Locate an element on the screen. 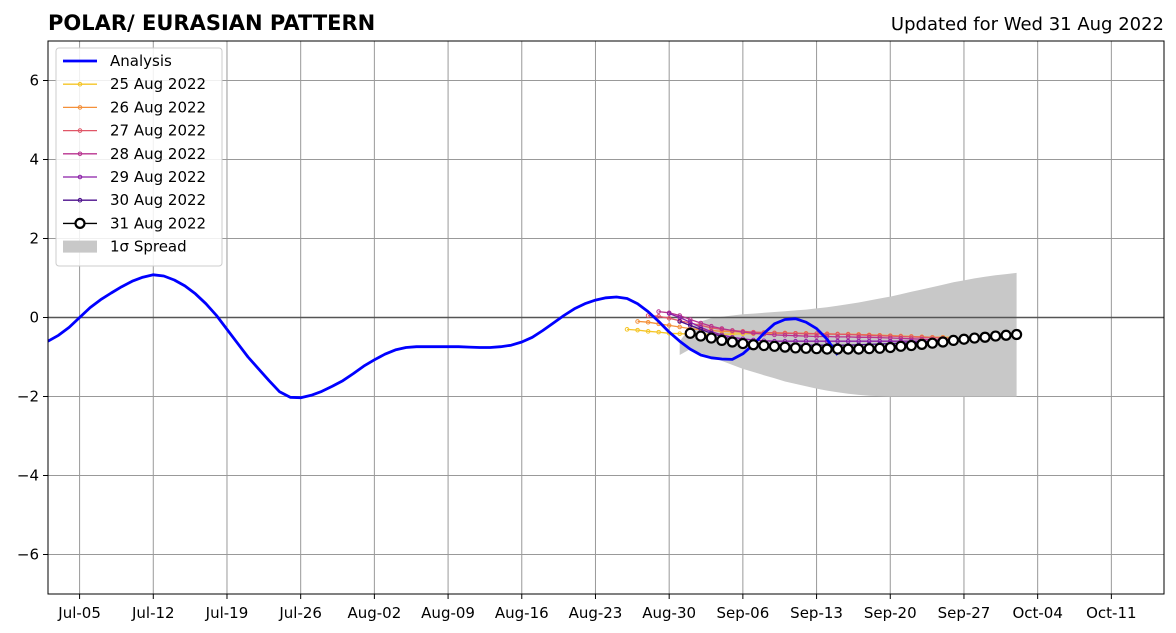 This screenshot has width=1176, height=633. x-tick-label: Sep-06 is located at coordinates (742, 613).